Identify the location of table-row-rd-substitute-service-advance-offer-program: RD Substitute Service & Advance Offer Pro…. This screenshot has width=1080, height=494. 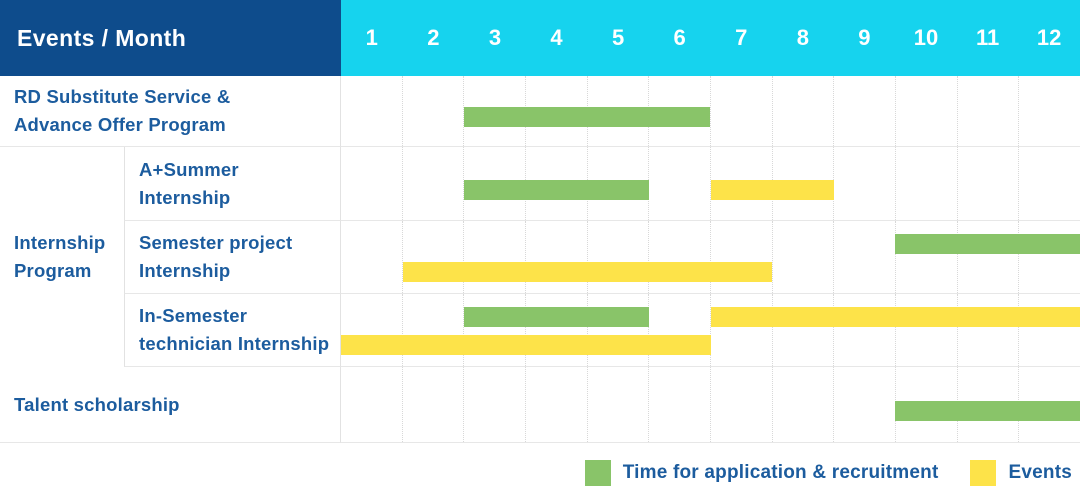
(540, 111).